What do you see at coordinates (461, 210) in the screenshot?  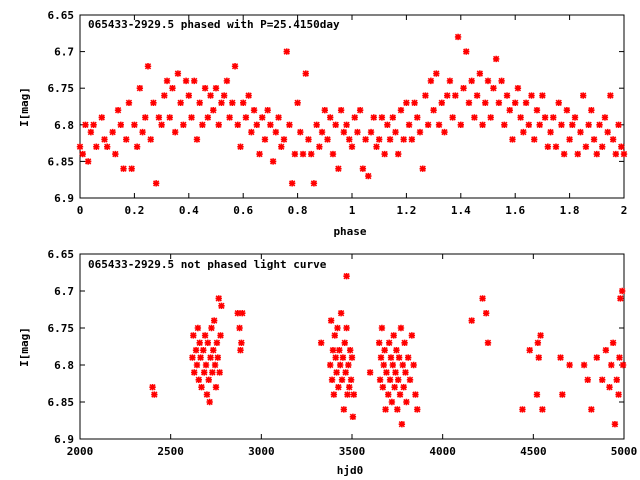 I see `x-tick-label: 1.4` at bounding box center [461, 210].